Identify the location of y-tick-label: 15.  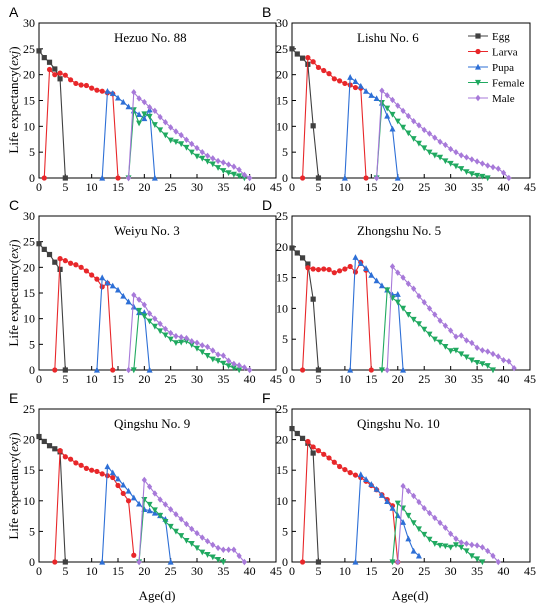
(282, 470).